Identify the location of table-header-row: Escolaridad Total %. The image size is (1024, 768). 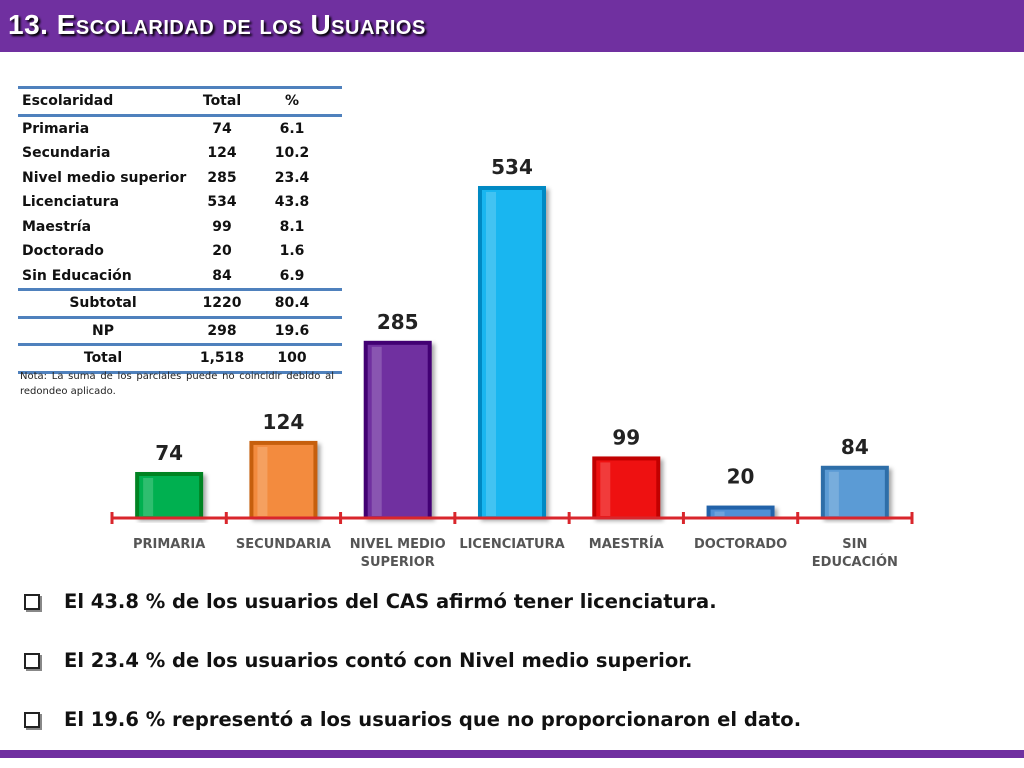
(180, 101).